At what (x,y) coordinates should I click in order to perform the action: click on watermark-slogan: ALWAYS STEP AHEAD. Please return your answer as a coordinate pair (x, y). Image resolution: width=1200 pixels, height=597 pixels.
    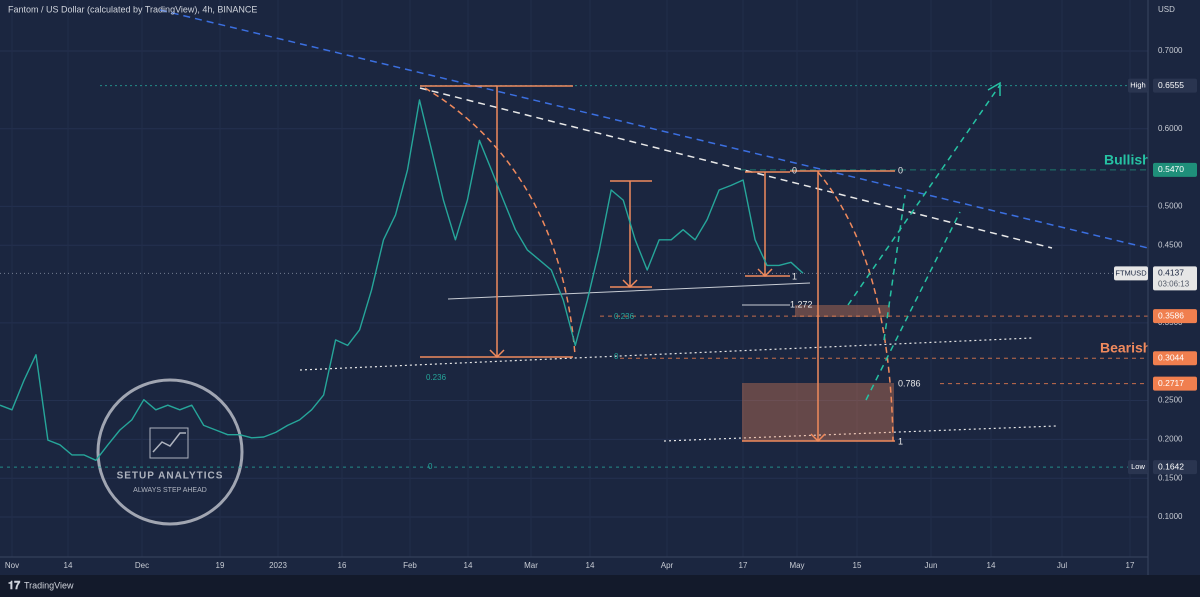
    Looking at the image, I should click on (170, 490).